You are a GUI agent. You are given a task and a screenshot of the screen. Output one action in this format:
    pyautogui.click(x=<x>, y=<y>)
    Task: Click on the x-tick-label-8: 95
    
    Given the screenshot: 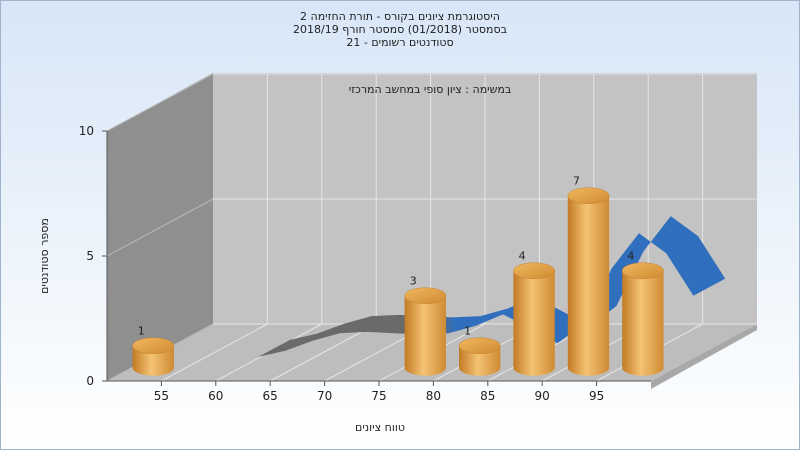 What is the action you would take?
    pyautogui.click(x=596, y=396)
    